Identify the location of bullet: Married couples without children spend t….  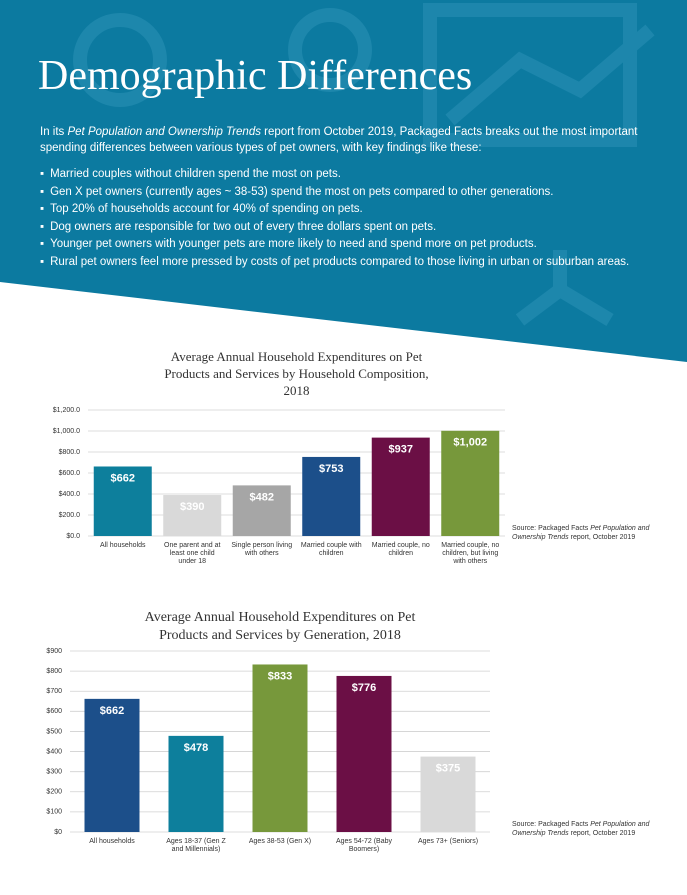
(350, 175).